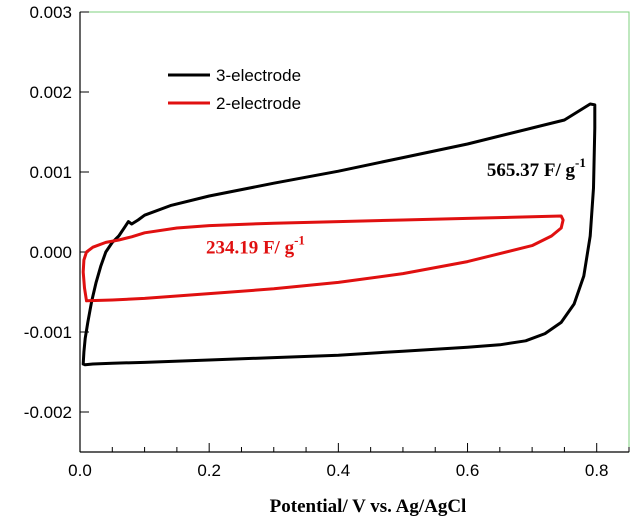 Image resolution: width=636 pixels, height=524 pixels. What do you see at coordinates (50, 92) in the screenshot?
I see `y-tick-label: 0.002` at bounding box center [50, 92].